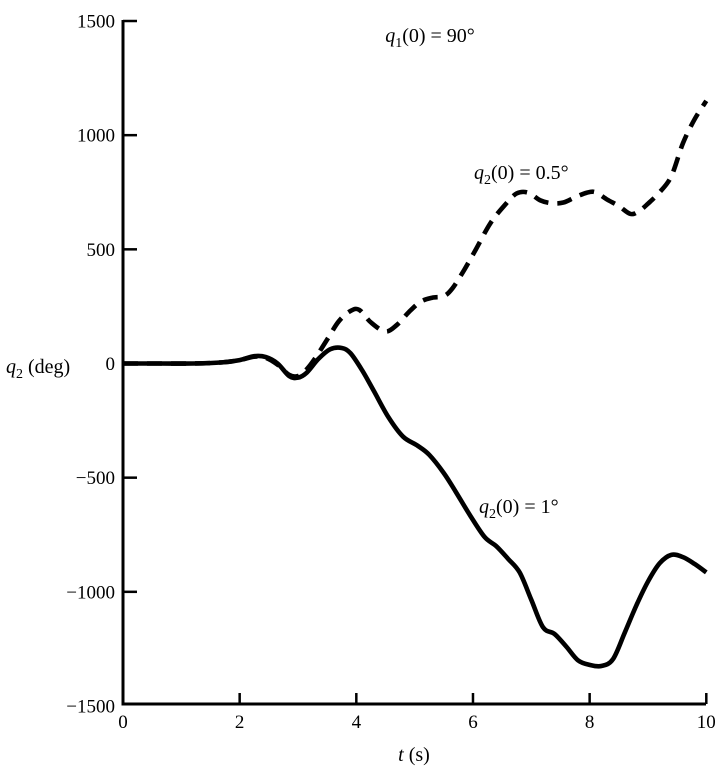 The width and height of the screenshot is (726, 773). I want to click on y-label-var: q, so click(11, 367).